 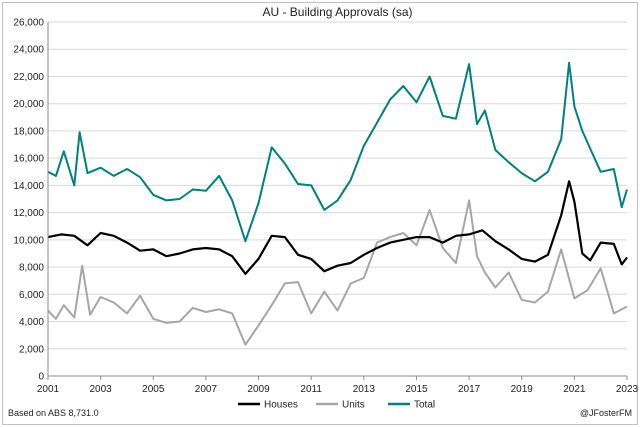 What do you see at coordinates (41, 377) in the screenshot?
I see `y-tick-label: 0` at bounding box center [41, 377].